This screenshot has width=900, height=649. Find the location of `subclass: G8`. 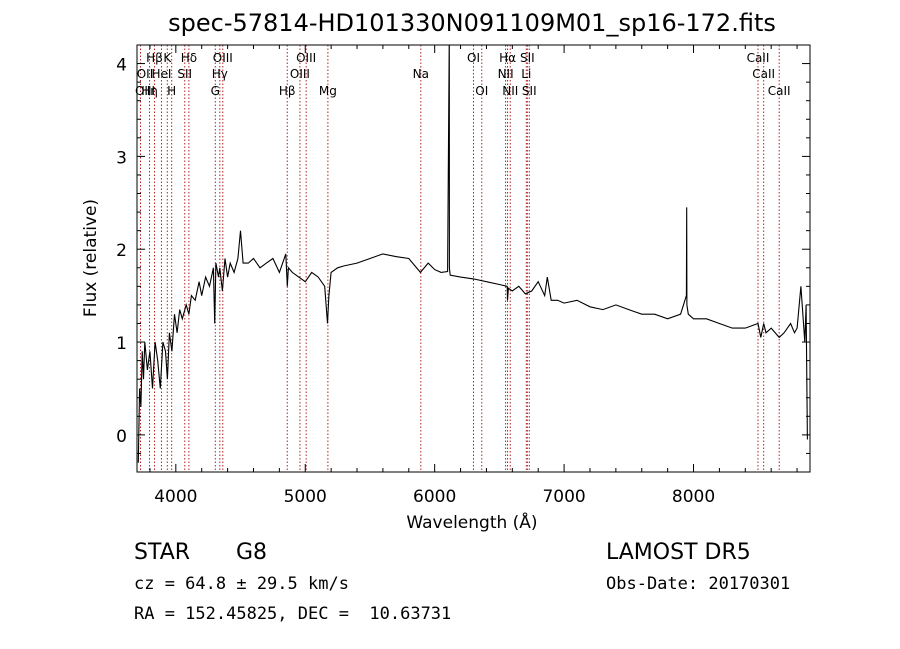

subclass: G8 is located at coordinates (252, 552).